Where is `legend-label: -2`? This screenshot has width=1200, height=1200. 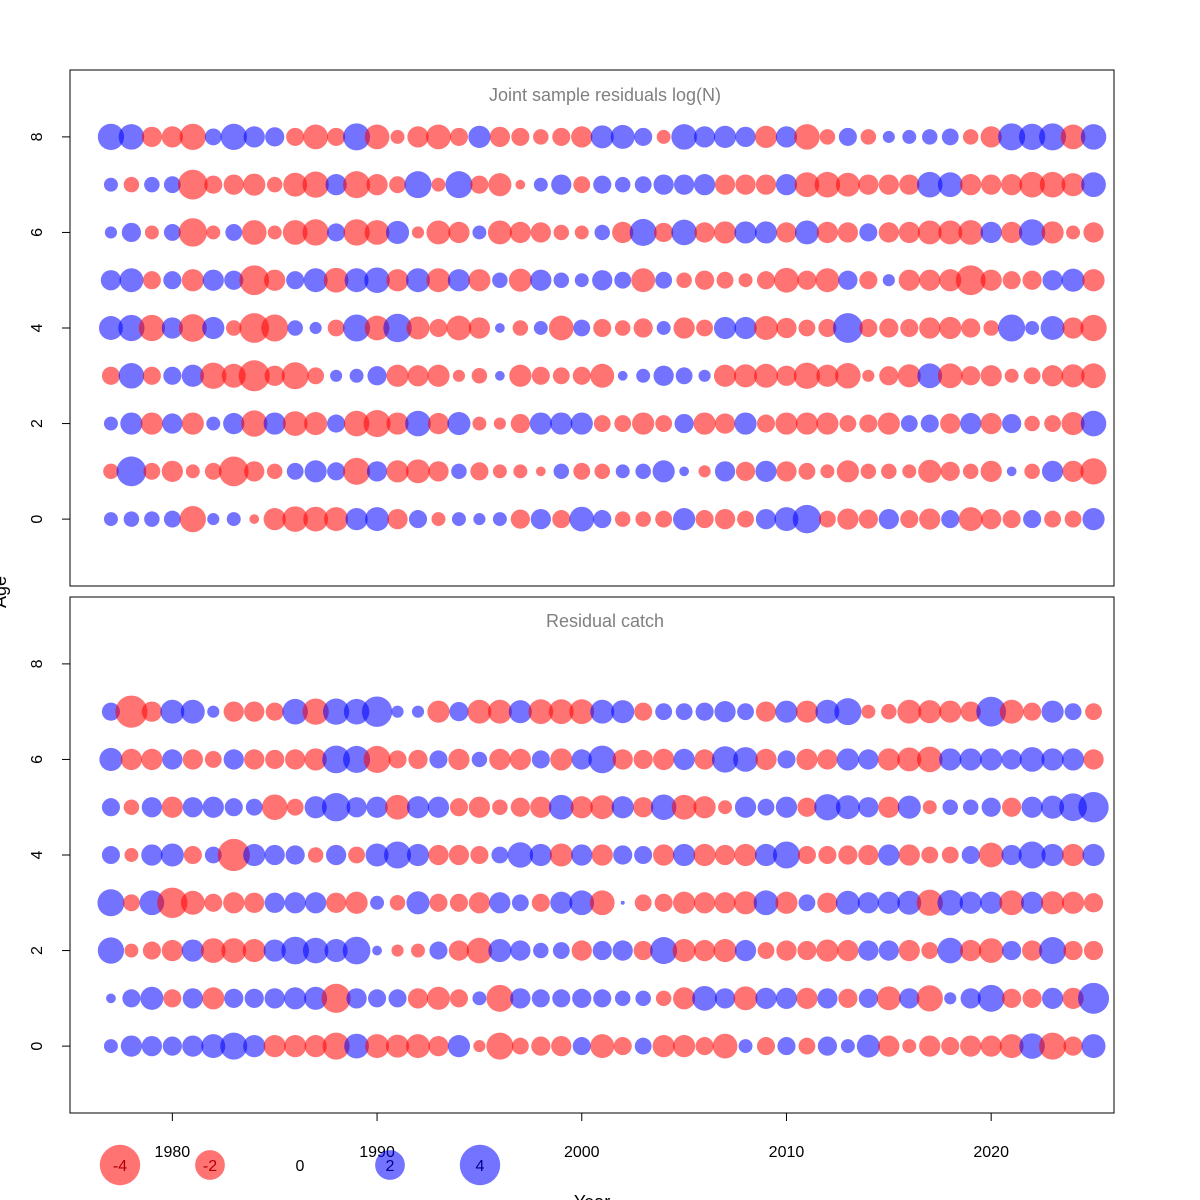
legend-label: -2 is located at coordinates (210, 1166).